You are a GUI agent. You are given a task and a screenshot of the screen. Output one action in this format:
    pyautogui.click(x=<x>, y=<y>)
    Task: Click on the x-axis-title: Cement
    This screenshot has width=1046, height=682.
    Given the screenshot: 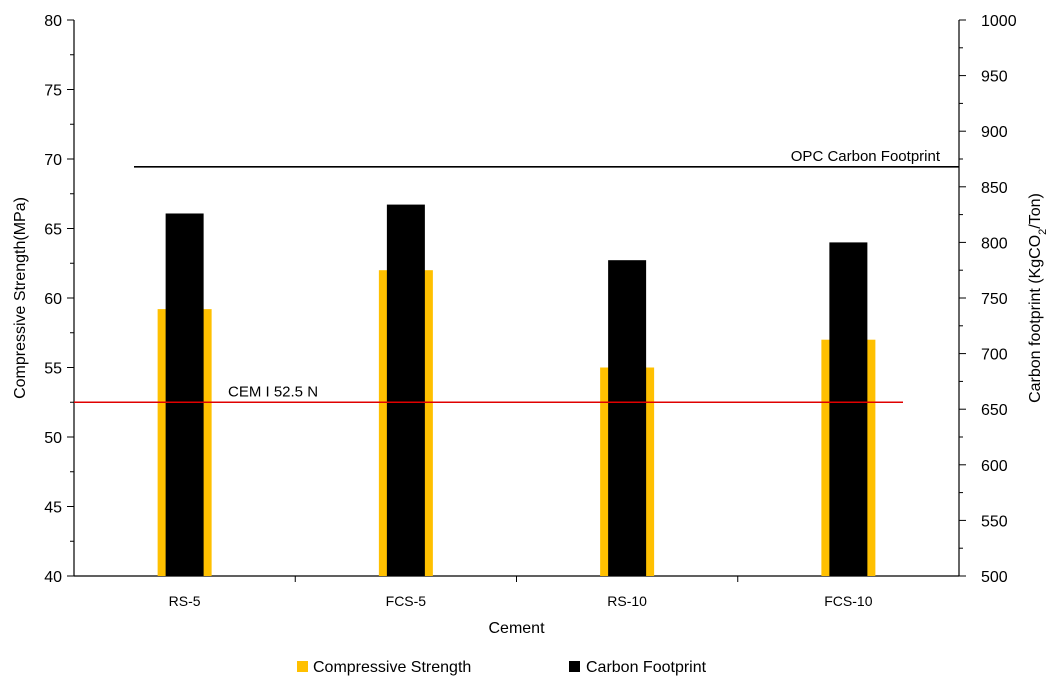 What is the action you would take?
    pyautogui.click(x=516, y=628)
    